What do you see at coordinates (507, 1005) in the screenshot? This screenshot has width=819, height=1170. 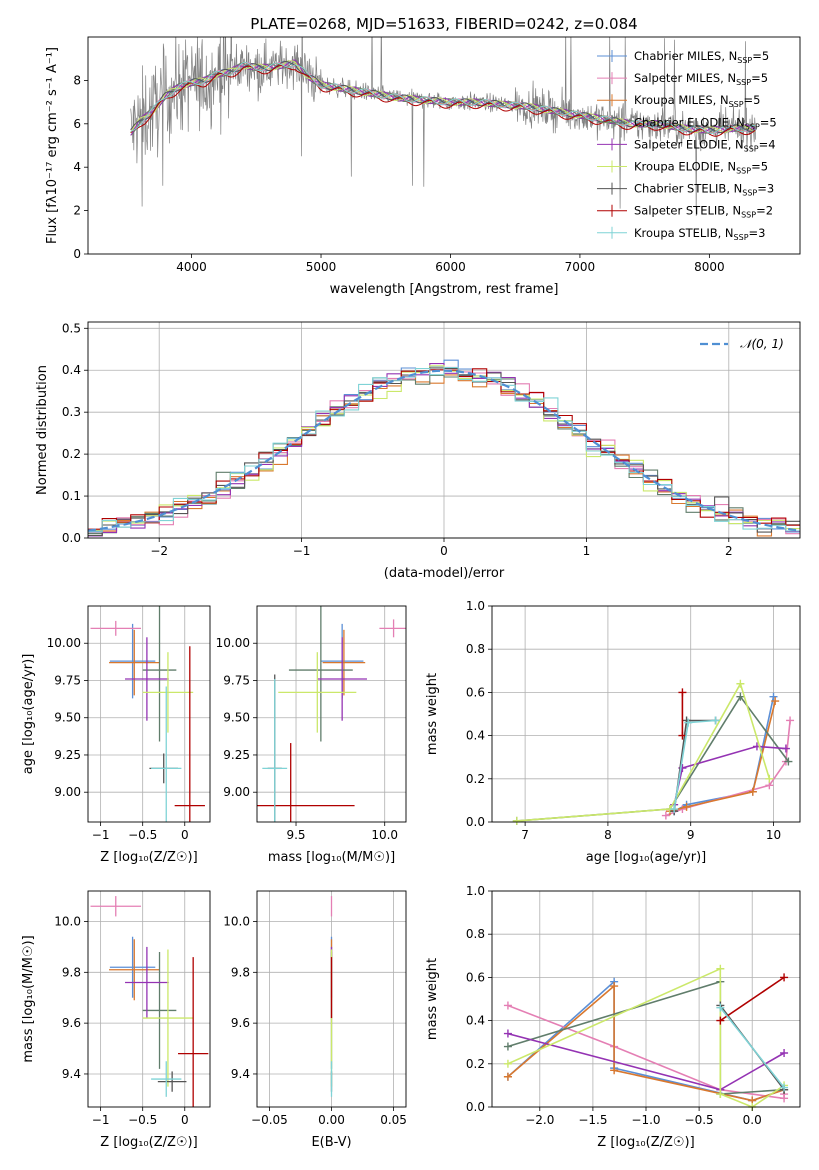 I see `weight-marker-salpeter_miles` at bounding box center [507, 1005].